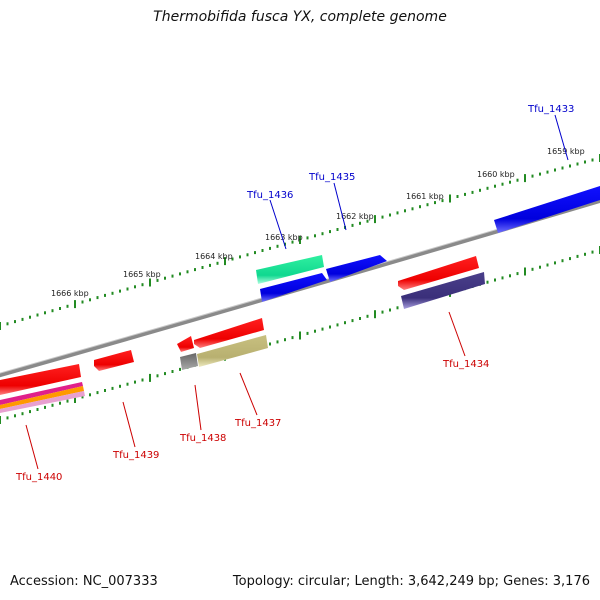 This screenshot has height=600, width=600. I want to click on gene-label-tfu-1437: Tfu_1437, so click(257, 423).